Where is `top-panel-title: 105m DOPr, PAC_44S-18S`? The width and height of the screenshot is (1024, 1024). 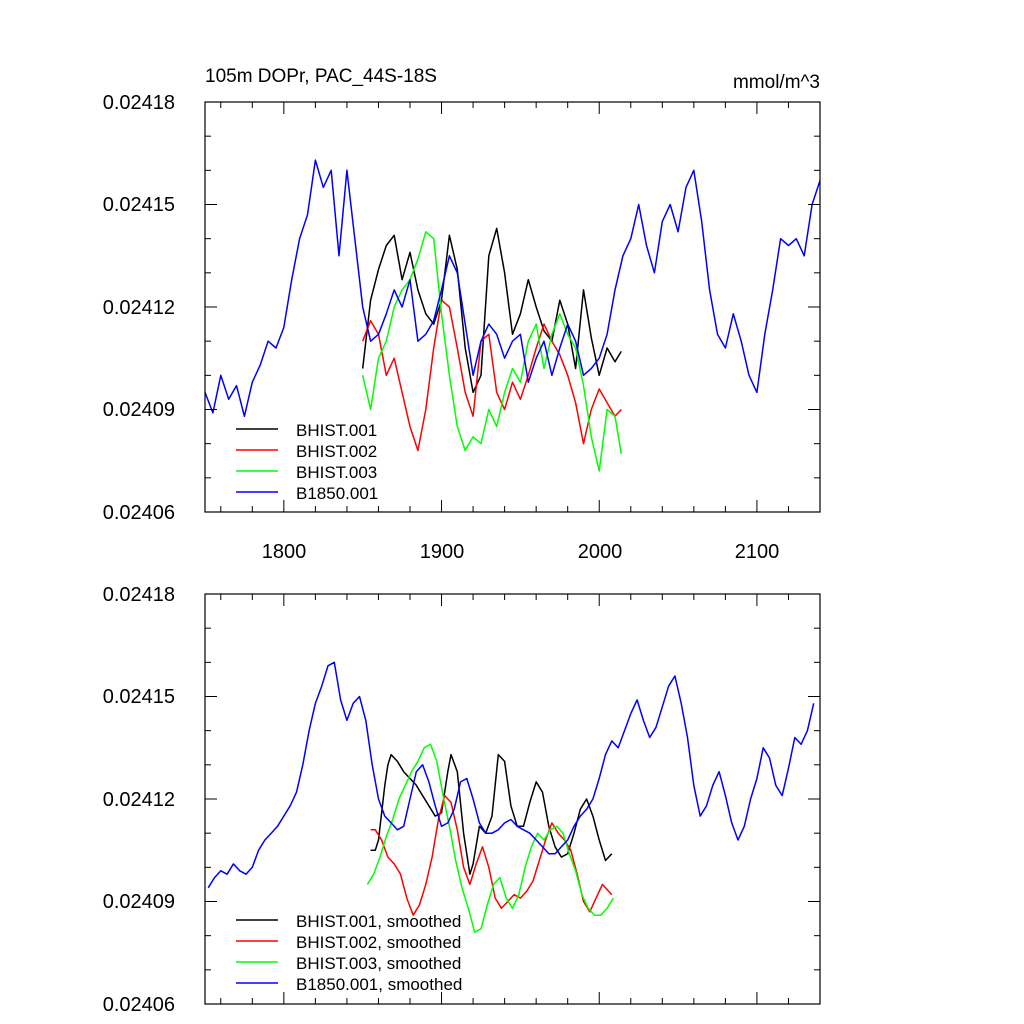 top-panel-title: 105m DOPr, PAC_44S-18S is located at coordinates (321, 76).